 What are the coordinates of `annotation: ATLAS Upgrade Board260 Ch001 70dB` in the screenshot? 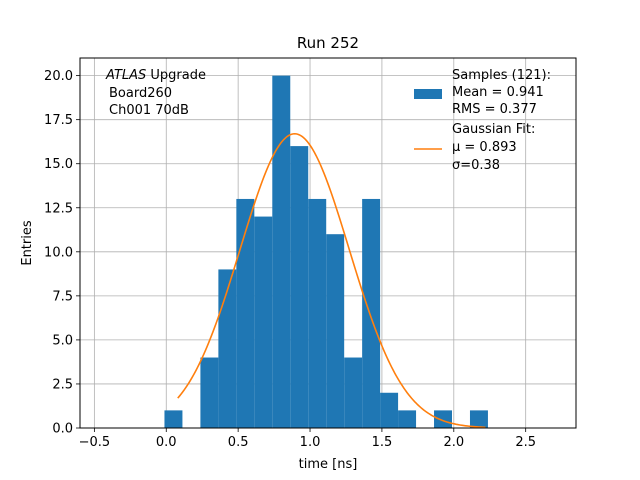 It's located at (155, 93).